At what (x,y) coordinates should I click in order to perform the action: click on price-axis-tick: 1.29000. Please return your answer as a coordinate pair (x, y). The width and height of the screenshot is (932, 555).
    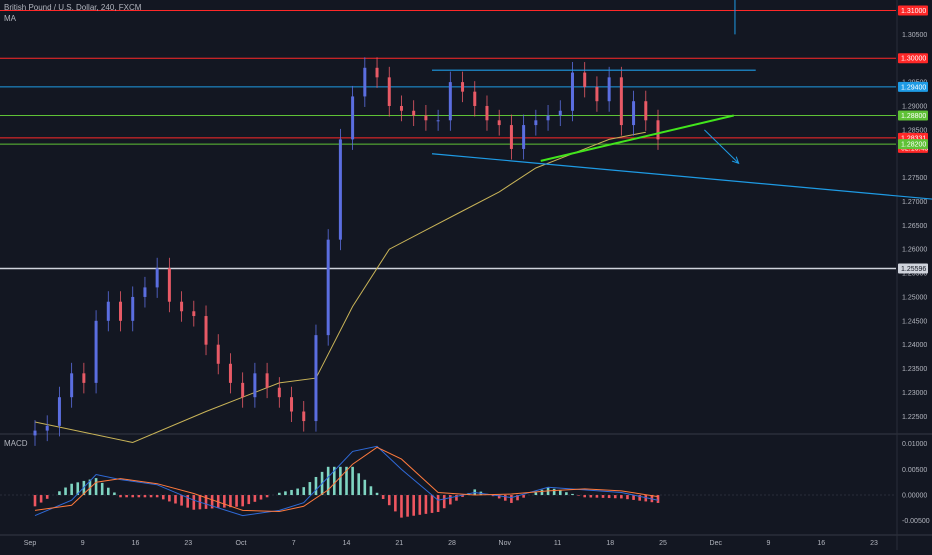
    Looking at the image, I should click on (914, 106).